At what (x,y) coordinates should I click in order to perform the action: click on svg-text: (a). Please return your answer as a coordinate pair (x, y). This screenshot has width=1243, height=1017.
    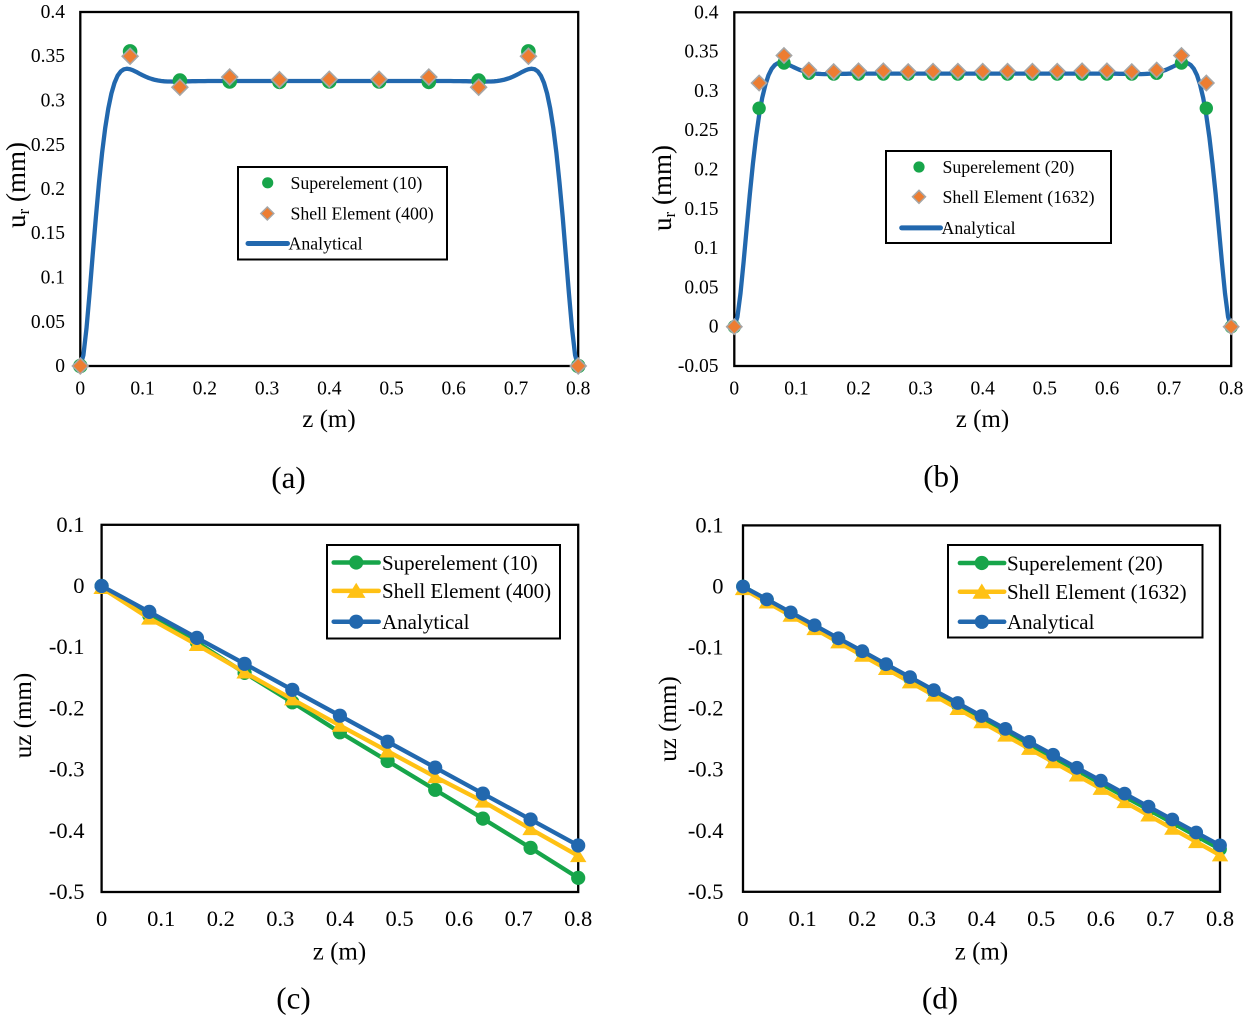
    Looking at the image, I should click on (288, 477).